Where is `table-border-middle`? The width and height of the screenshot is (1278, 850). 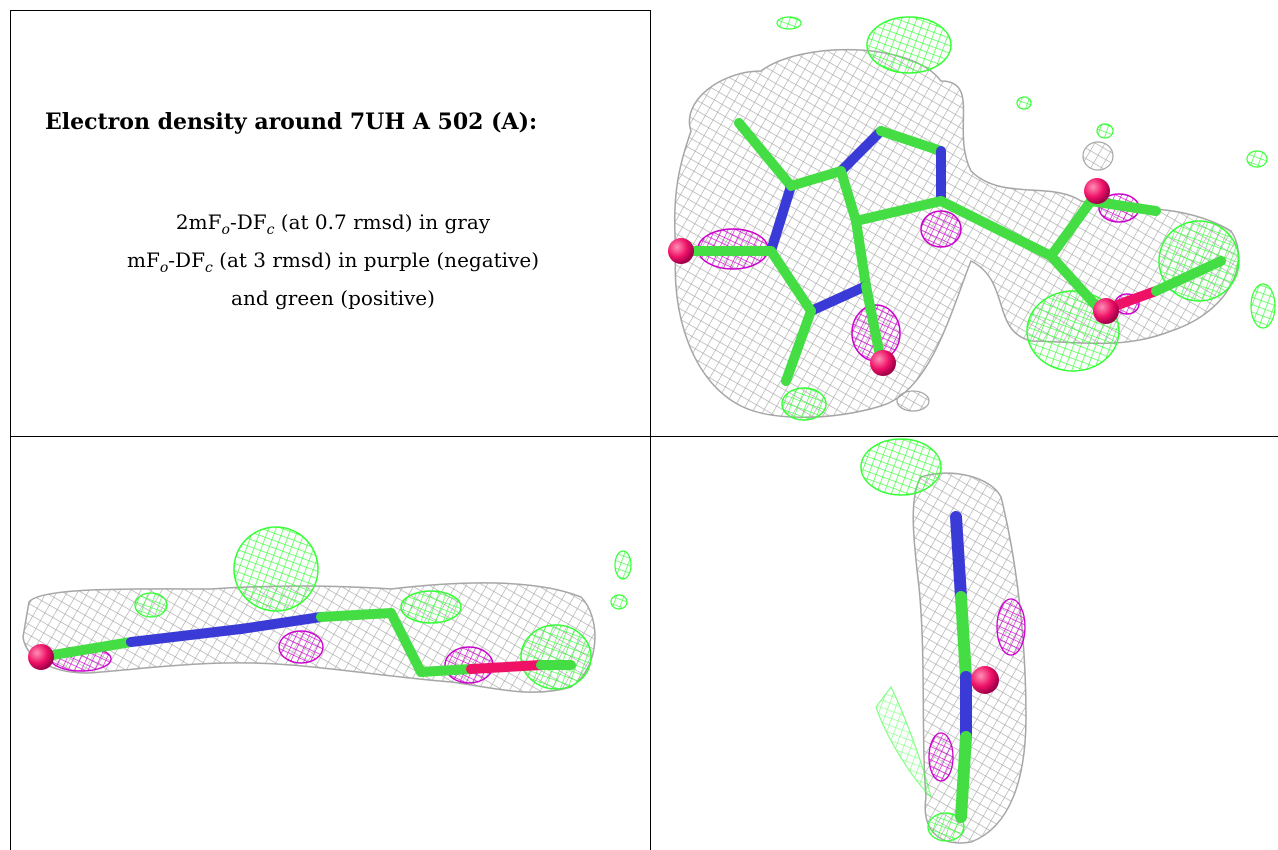 table-border-middle is located at coordinates (650, 430).